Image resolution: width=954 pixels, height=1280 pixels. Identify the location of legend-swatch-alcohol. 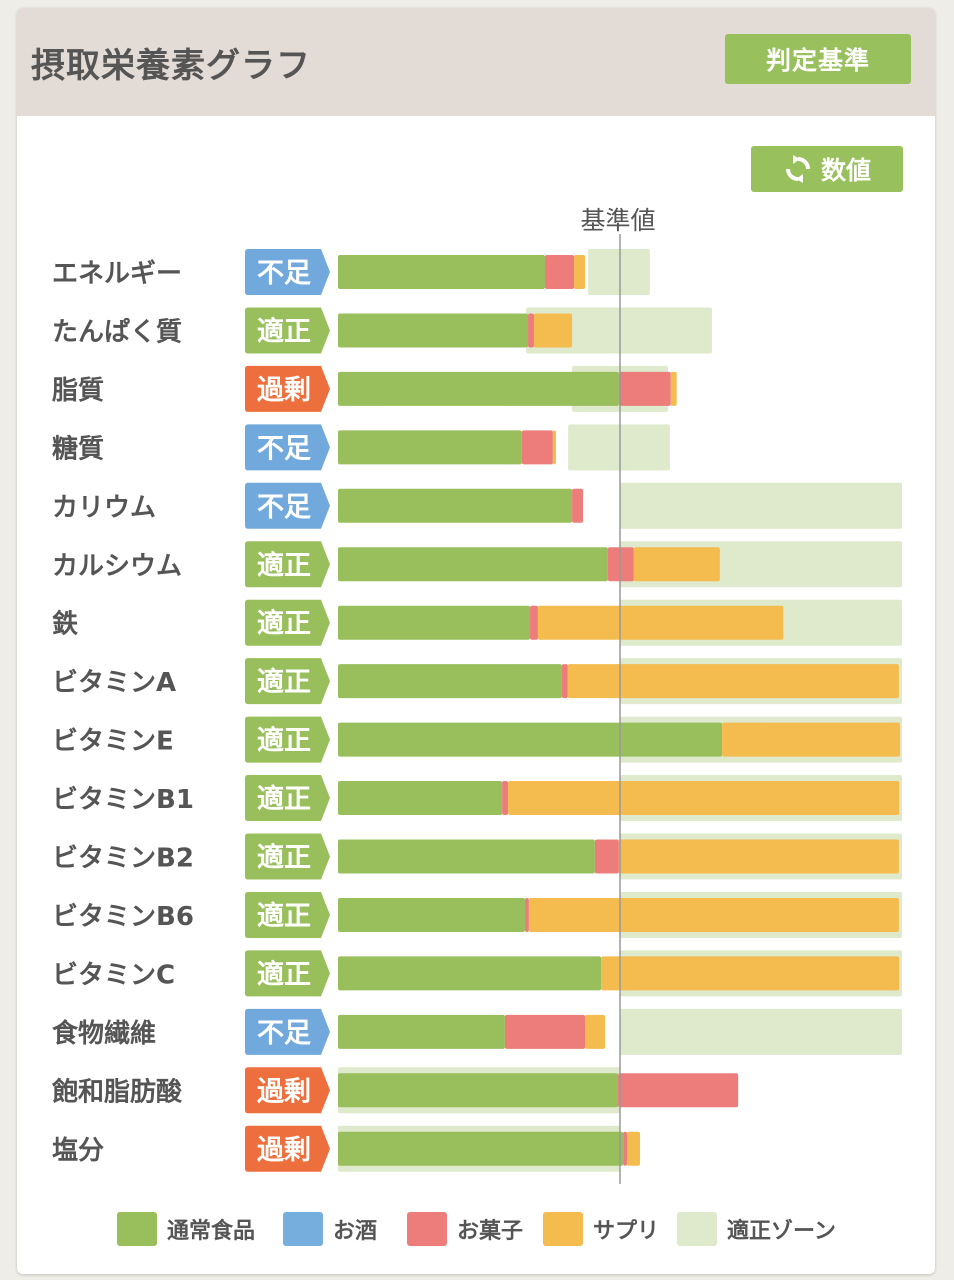
(303, 1229).